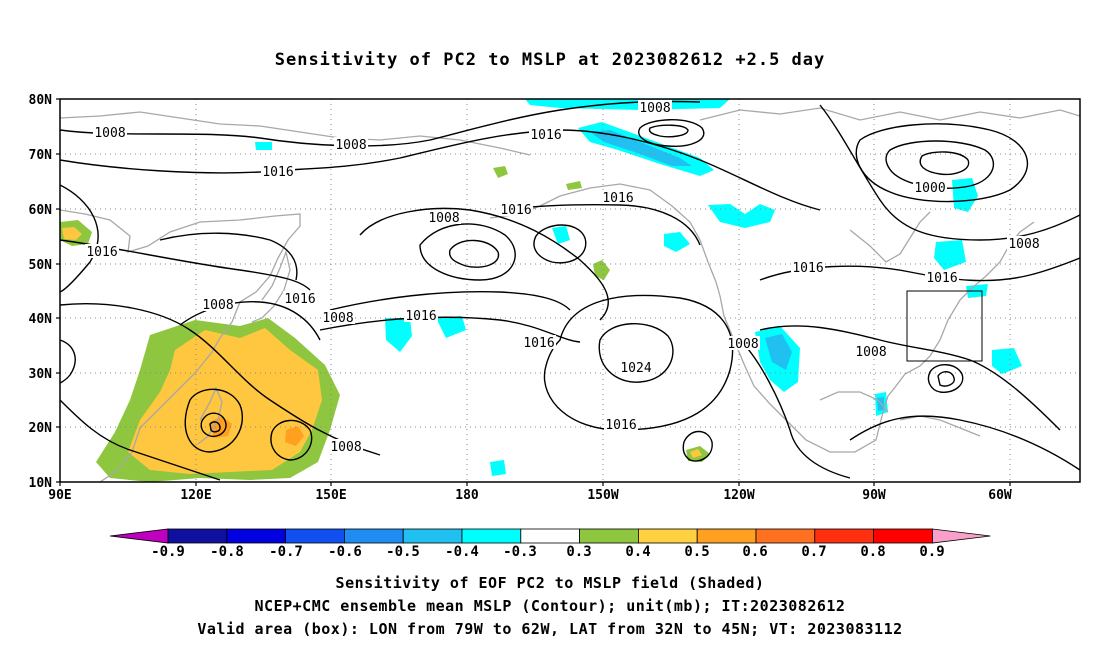  What do you see at coordinates (41, 292) in the screenshot?
I see `latitude-labels: 80N 70N 60N 50N 40N 30N 20N 10N` at bounding box center [41, 292].